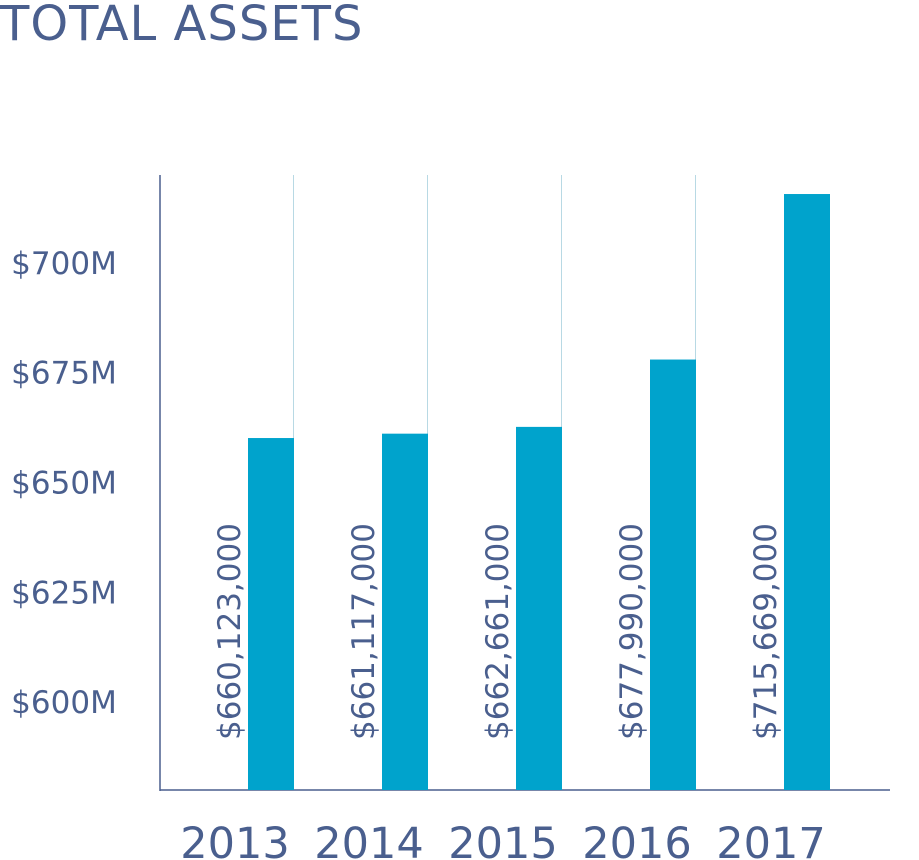  What do you see at coordinates (64, 374) in the screenshot?
I see `y-tick-label: $675M` at bounding box center [64, 374].